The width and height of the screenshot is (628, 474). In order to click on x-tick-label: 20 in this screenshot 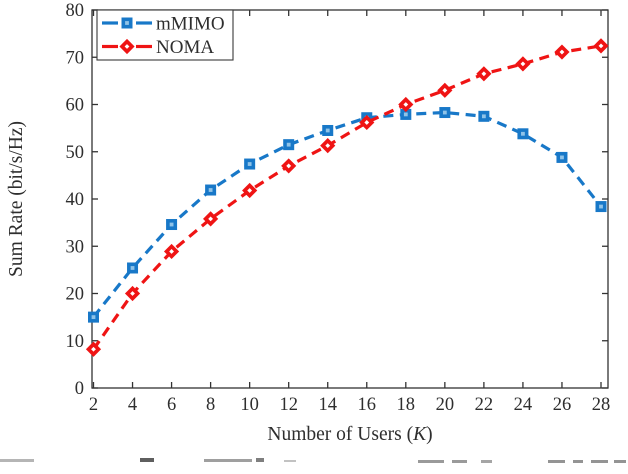, I will do `click(445, 405)`.